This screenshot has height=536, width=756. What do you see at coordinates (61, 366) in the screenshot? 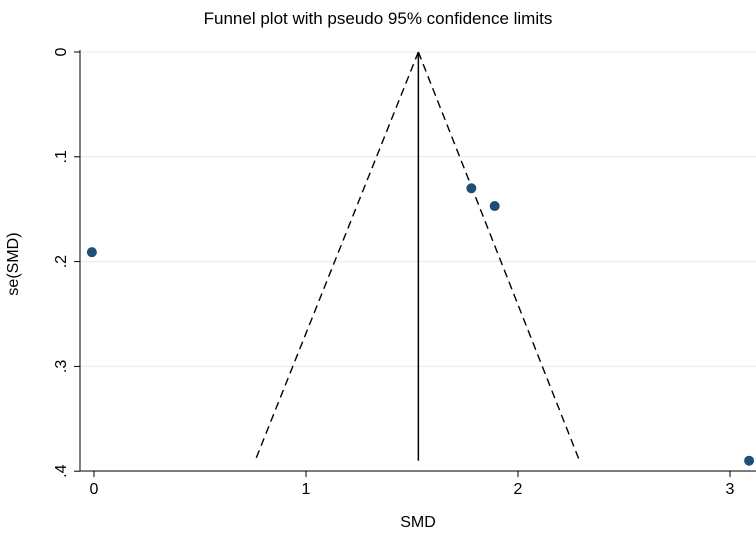
I see `y-tick-label-3: .3` at bounding box center [61, 366].